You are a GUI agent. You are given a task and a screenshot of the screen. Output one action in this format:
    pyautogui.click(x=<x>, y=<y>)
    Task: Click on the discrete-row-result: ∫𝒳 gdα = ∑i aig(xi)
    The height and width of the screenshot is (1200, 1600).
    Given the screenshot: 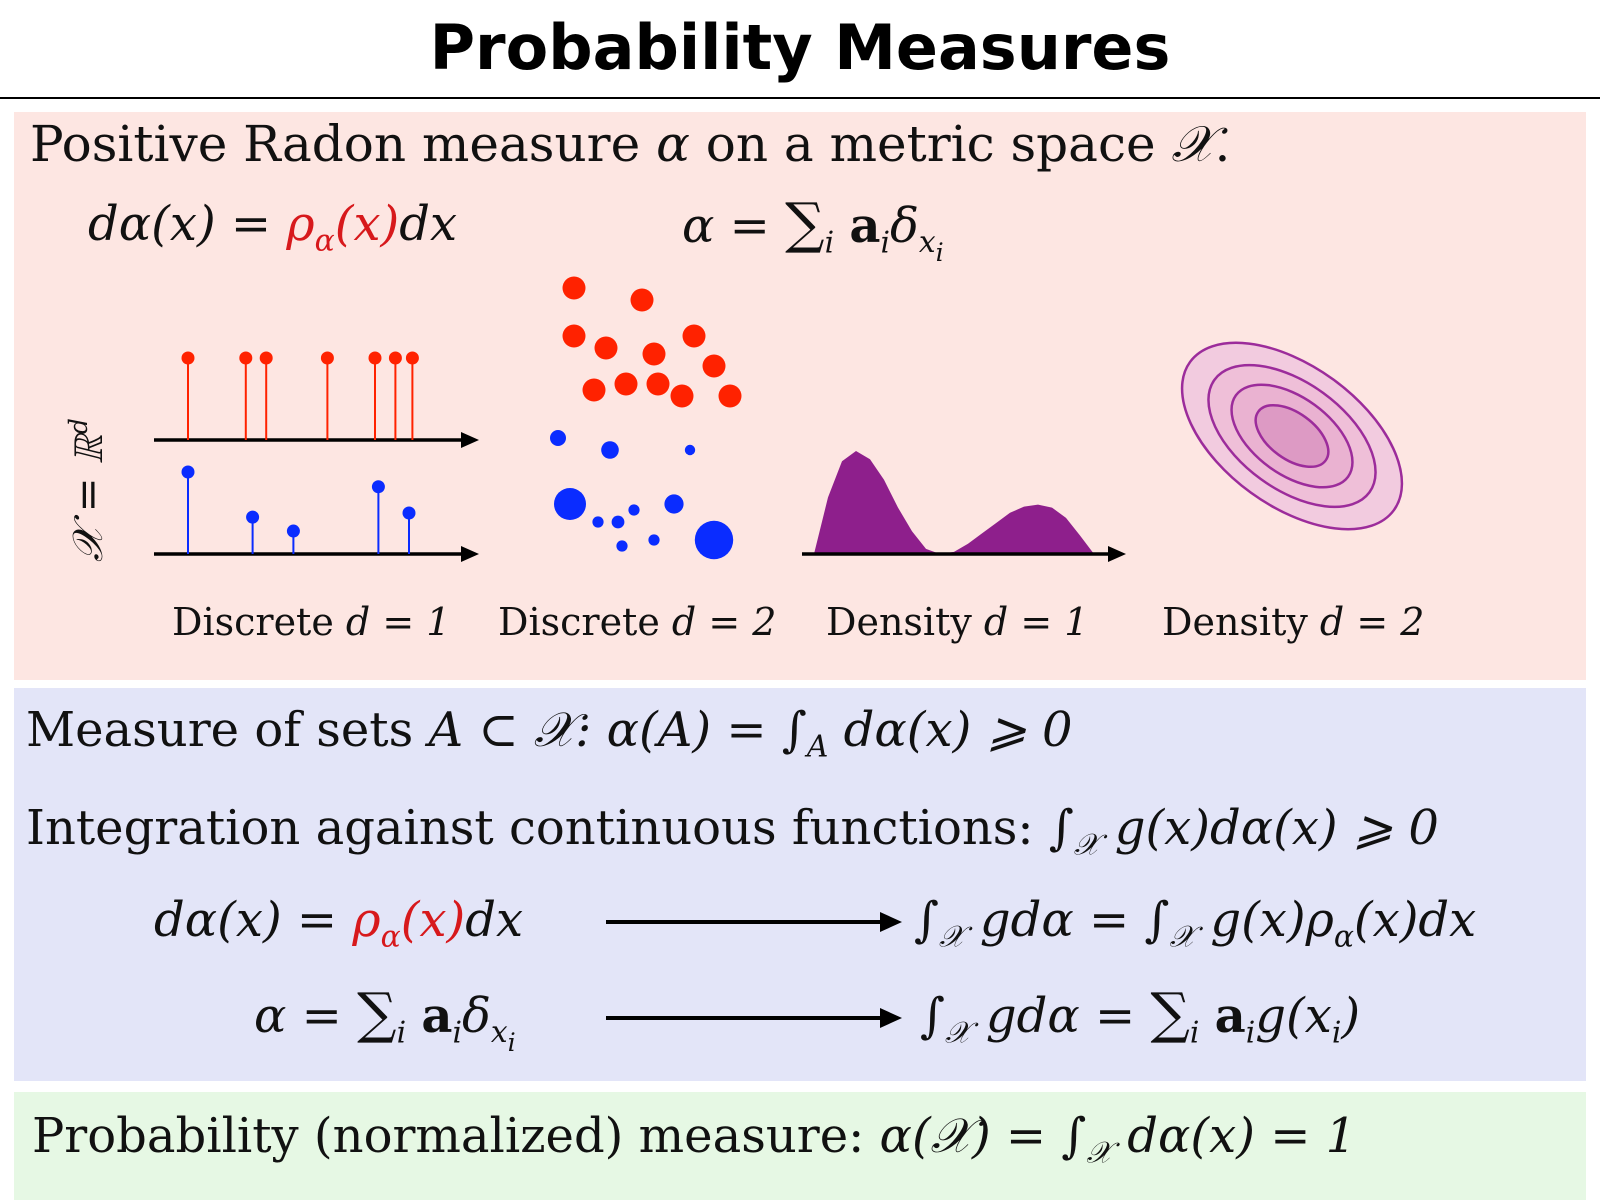 What is the action you would take?
    pyautogui.click(x=1140, y=1016)
    